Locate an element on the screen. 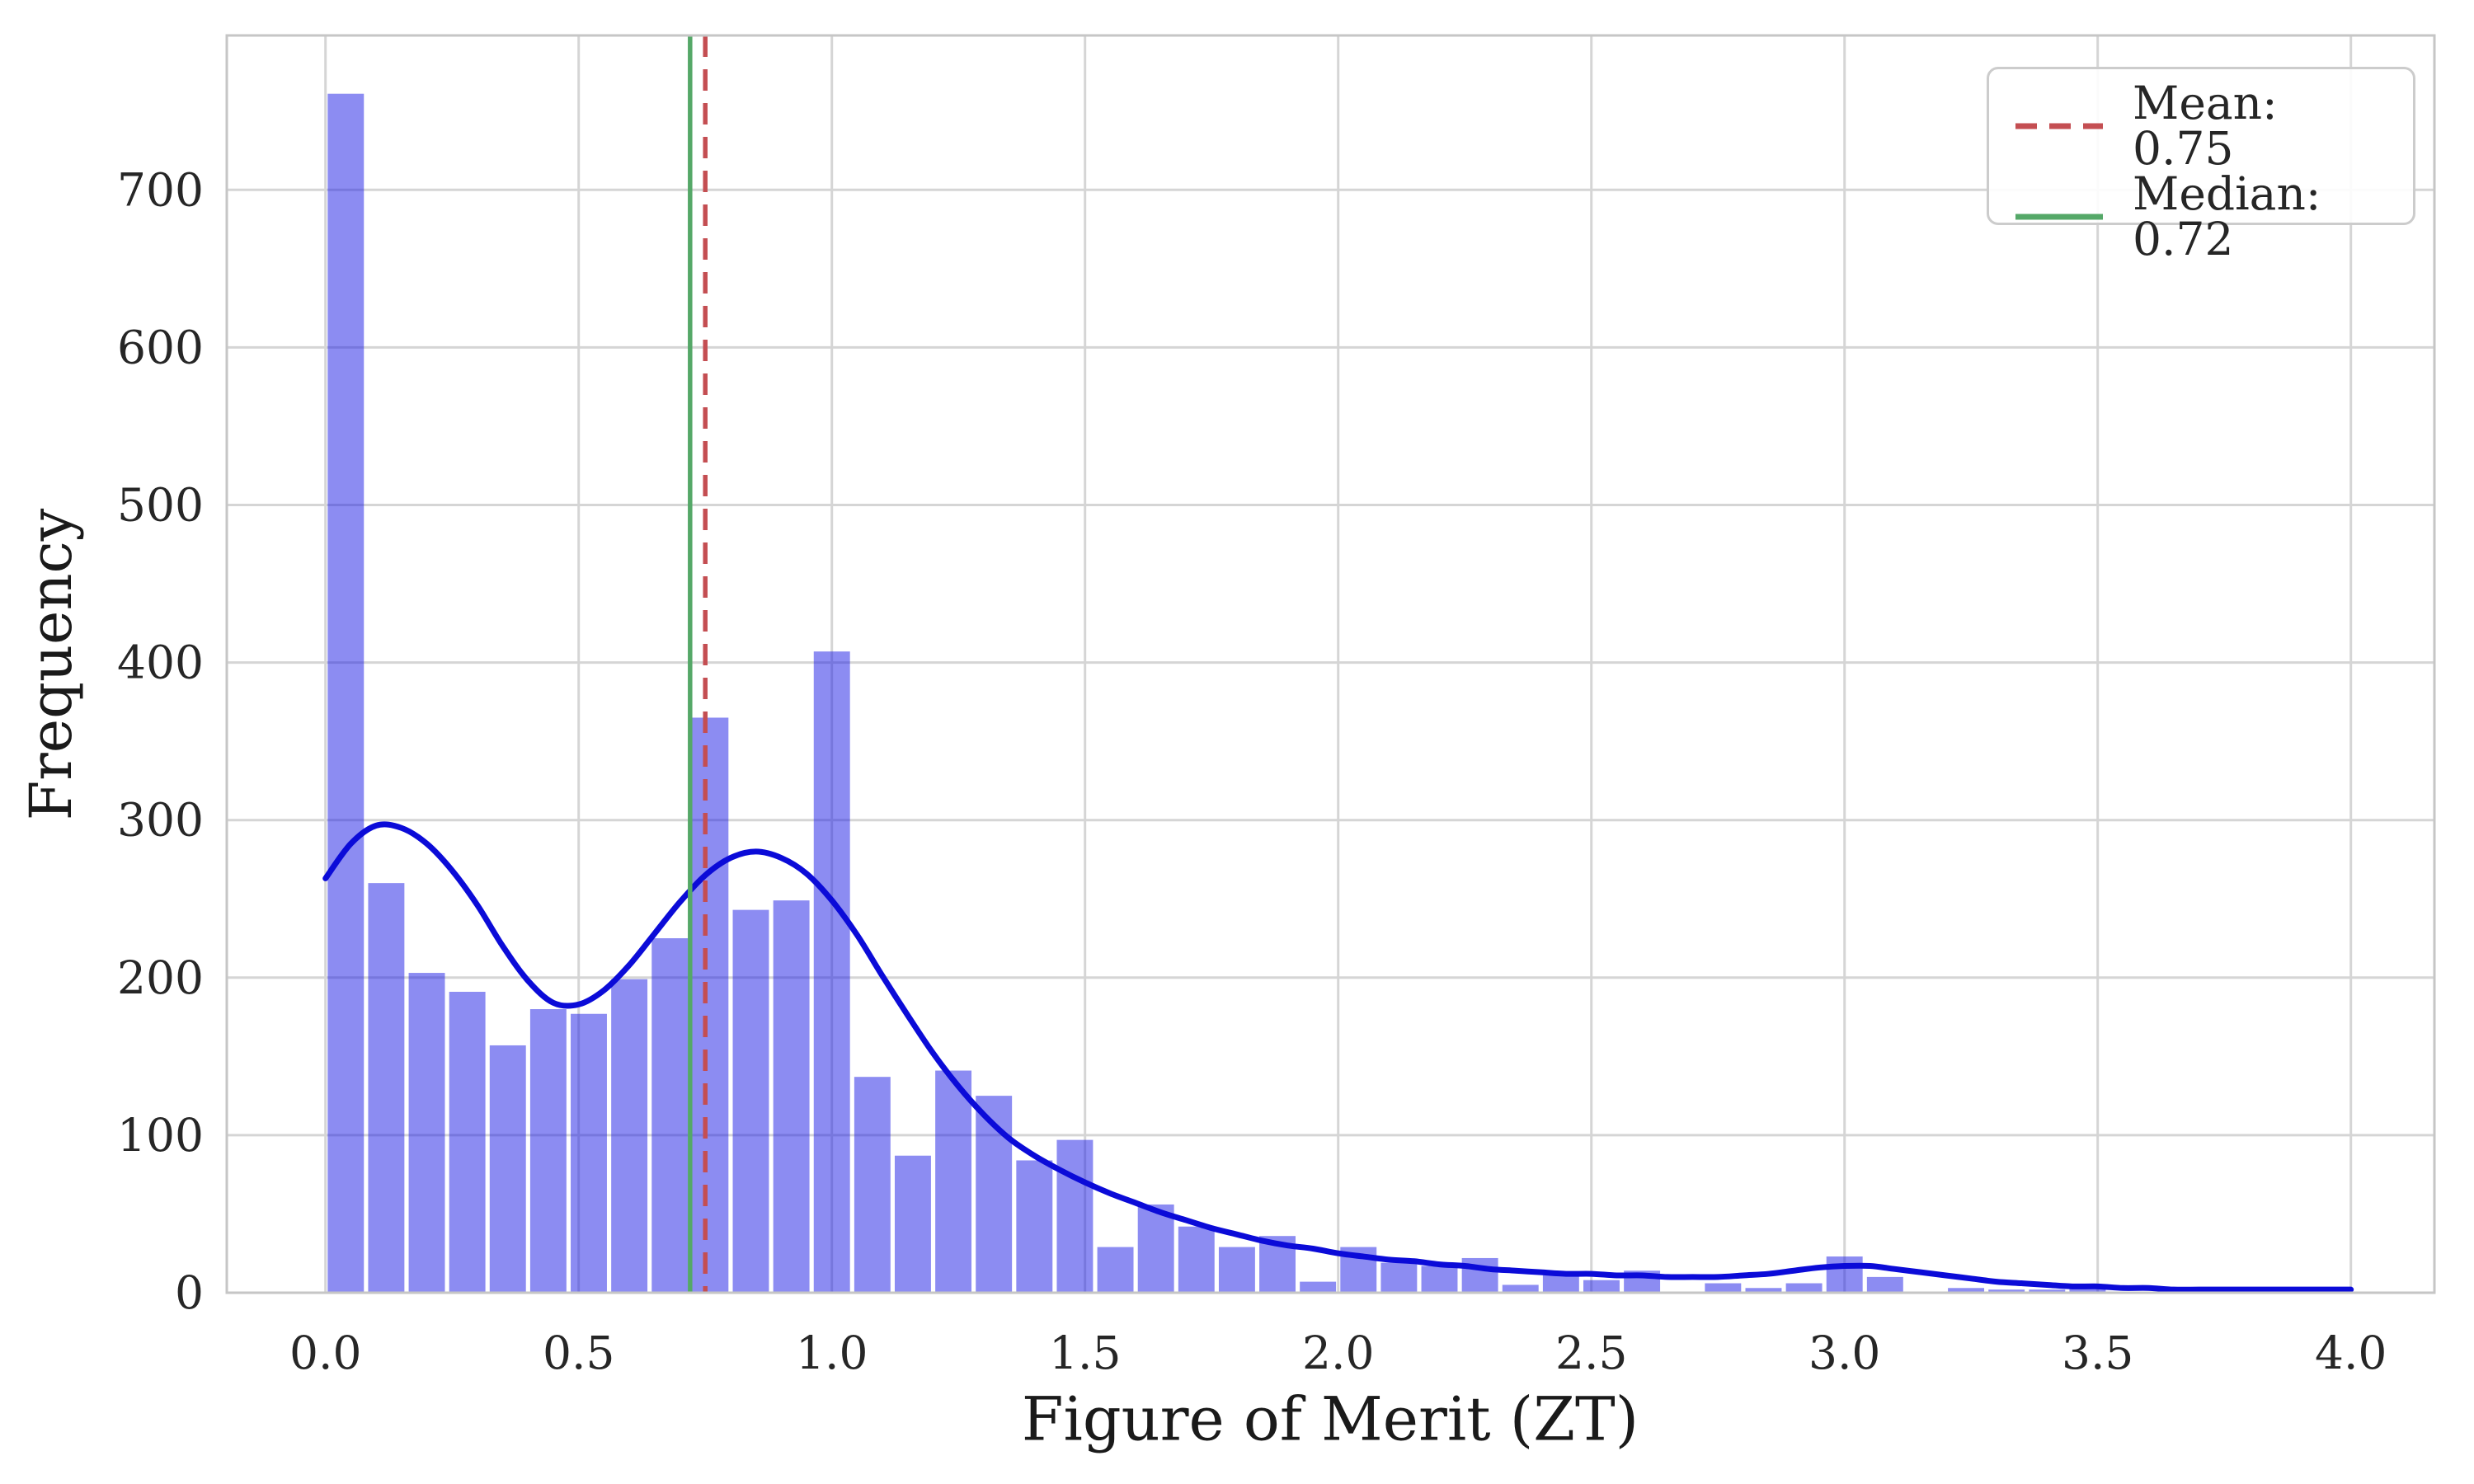  x-tick-label: 4.0 is located at coordinates (2351, 1353).